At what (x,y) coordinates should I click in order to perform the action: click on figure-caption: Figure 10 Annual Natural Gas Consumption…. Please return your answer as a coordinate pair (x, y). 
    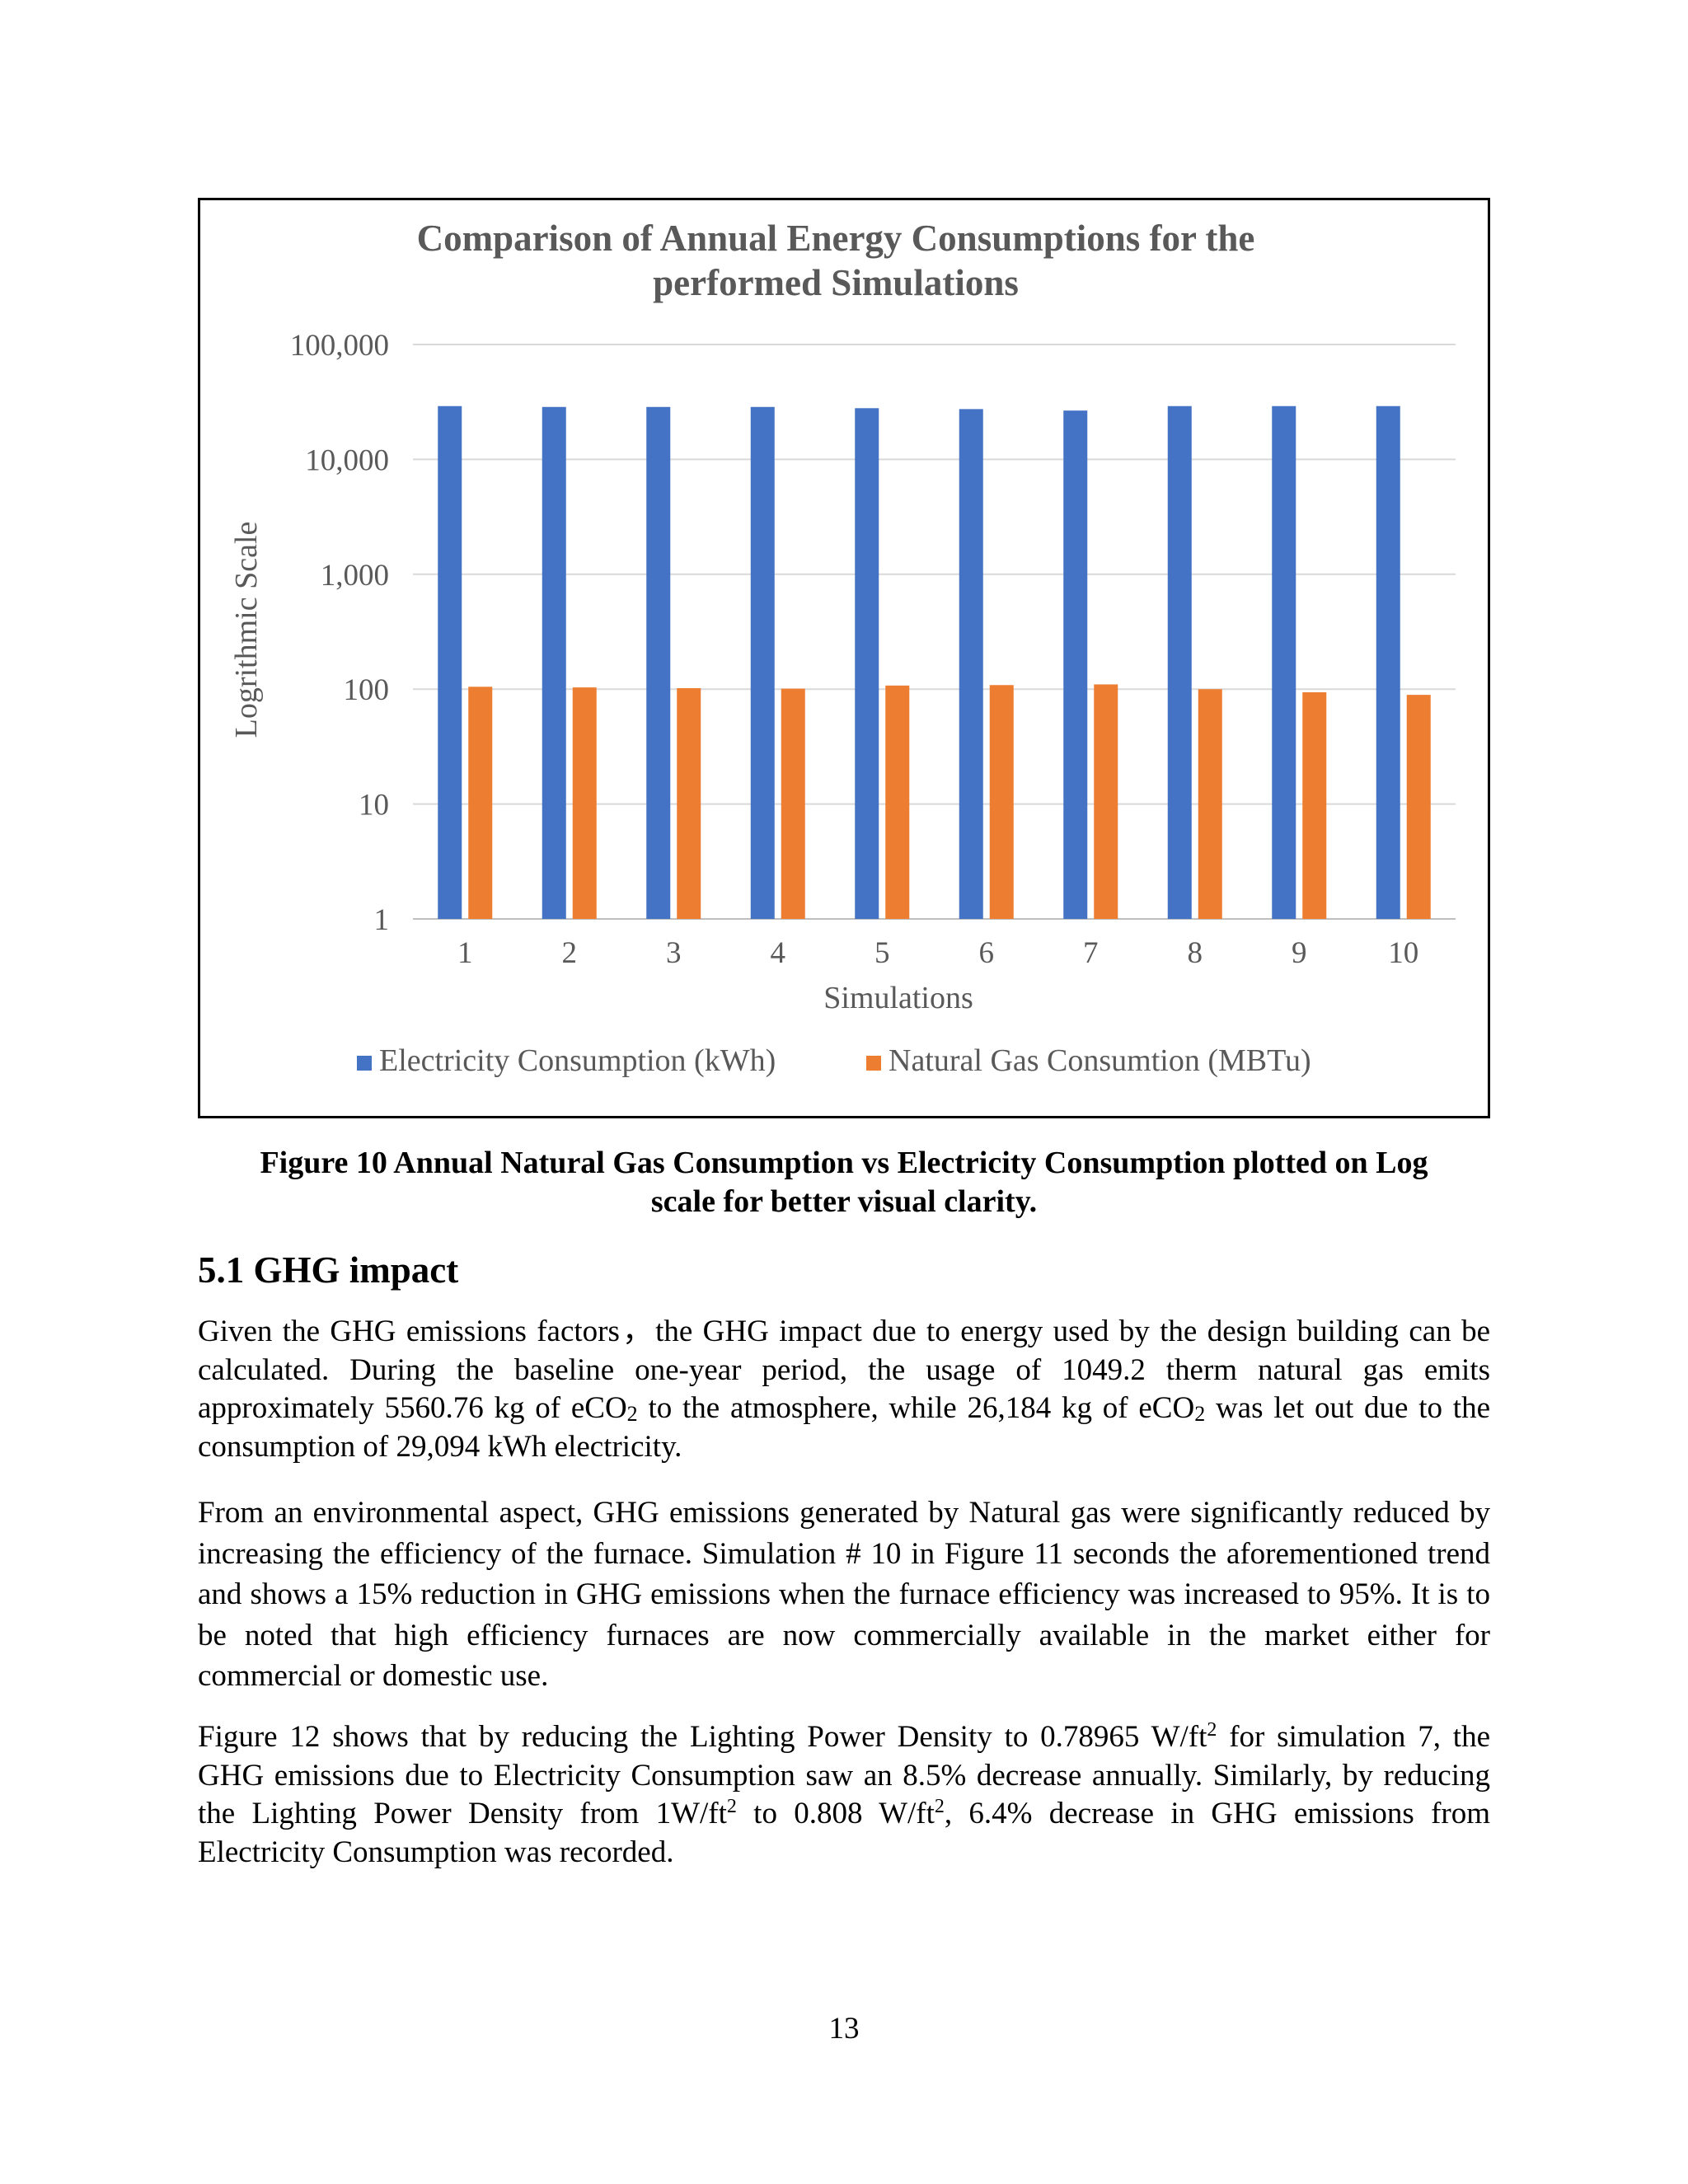
    Looking at the image, I should click on (844, 1182).